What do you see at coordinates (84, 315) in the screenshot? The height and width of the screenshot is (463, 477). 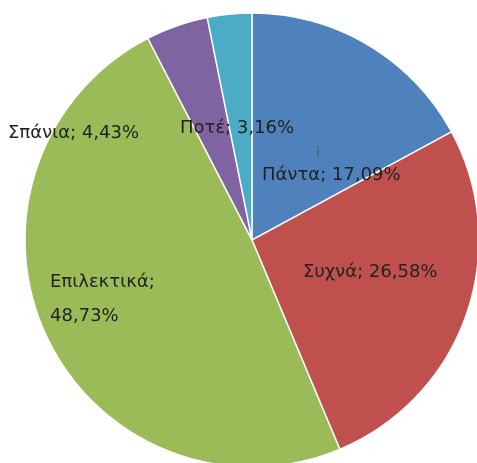 I see `label-line: 48,73%` at bounding box center [84, 315].